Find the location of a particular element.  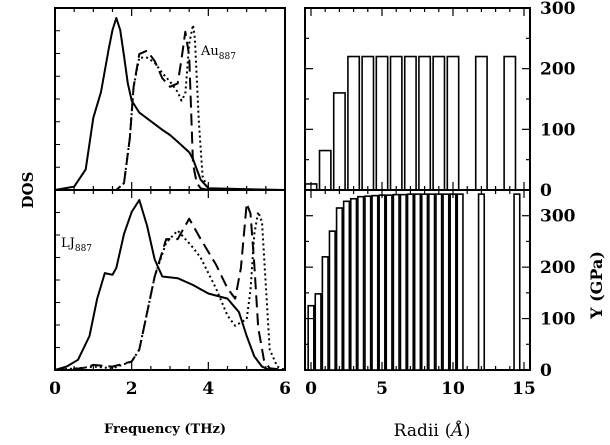

modulus-top-ytick-label: 100 is located at coordinates (558, 130).